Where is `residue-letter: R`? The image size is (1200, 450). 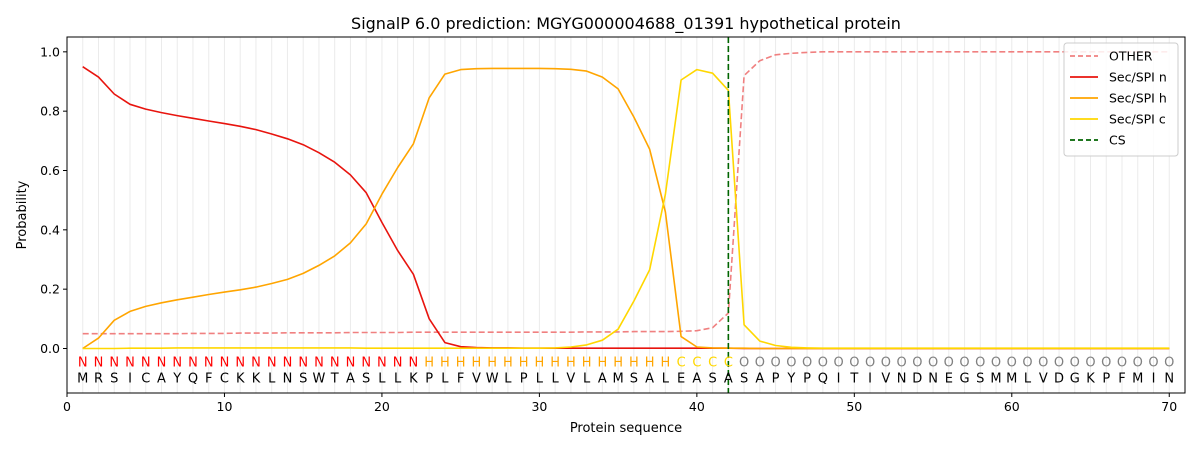
residue-letter: R is located at coordinates (98, 379).